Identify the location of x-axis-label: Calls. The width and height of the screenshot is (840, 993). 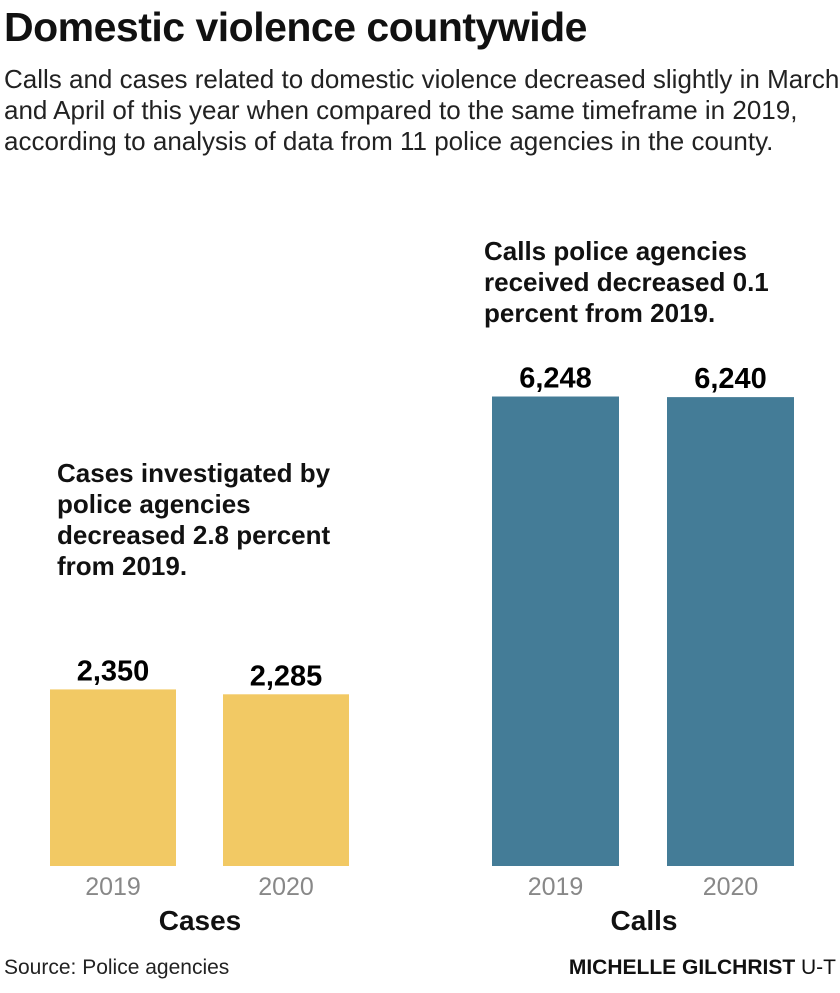
(644, 920).